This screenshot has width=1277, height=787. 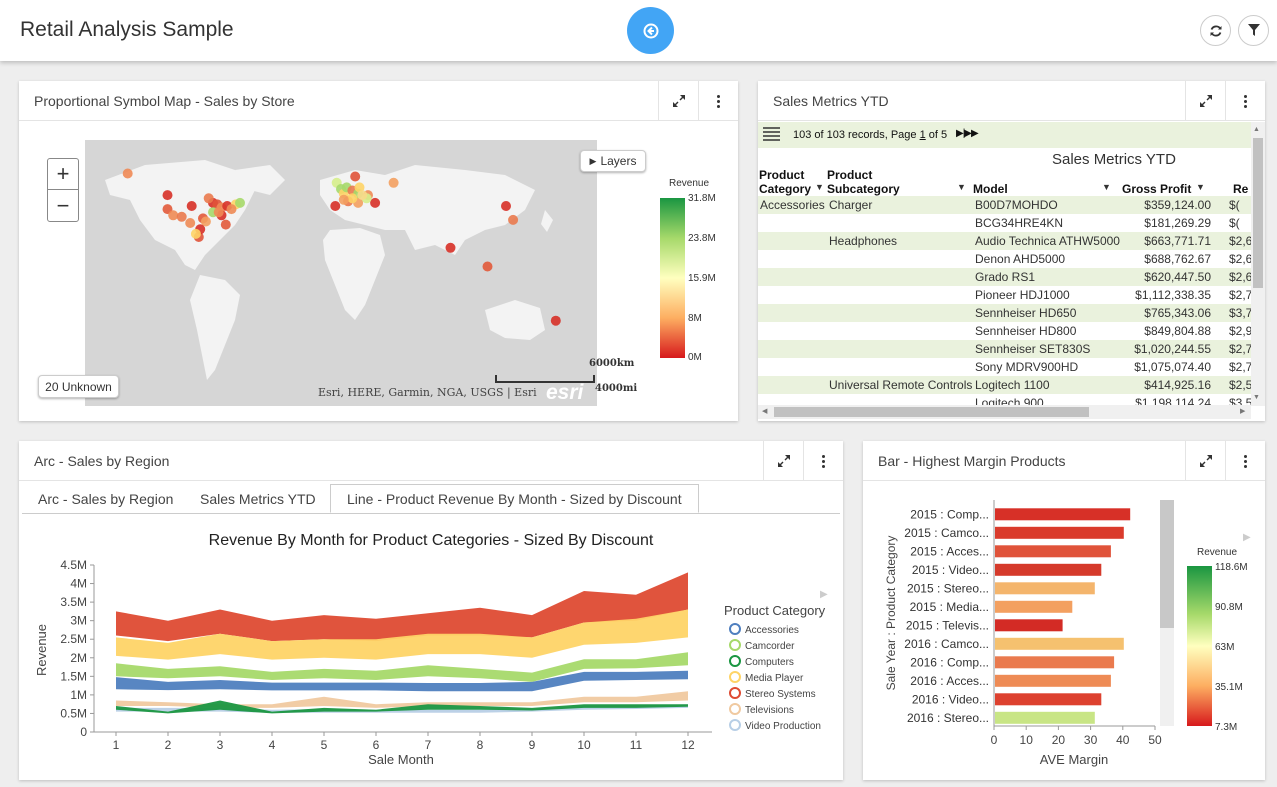 What do you see at coordinates (771, 134) in the screenshot?
I see `table-menu-icon` at bounding box center [771, 134].